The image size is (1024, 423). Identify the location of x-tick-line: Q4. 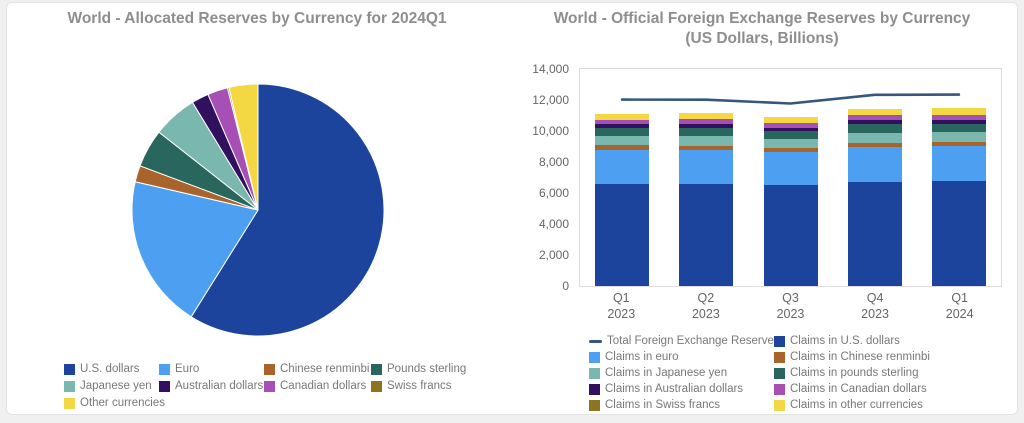
(875, 298).